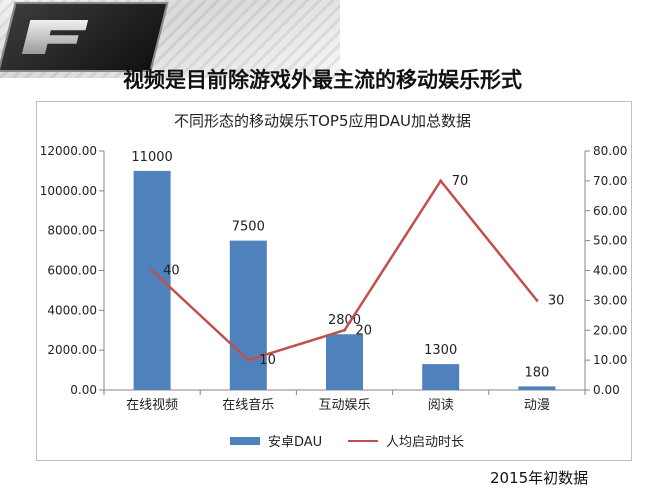 This screenshot has height=497, width=645. What do you see at coordinates (610, 330) in the screenshot?
I see `y-right-tick-label: 20.00` at bounding box center [610, 330].